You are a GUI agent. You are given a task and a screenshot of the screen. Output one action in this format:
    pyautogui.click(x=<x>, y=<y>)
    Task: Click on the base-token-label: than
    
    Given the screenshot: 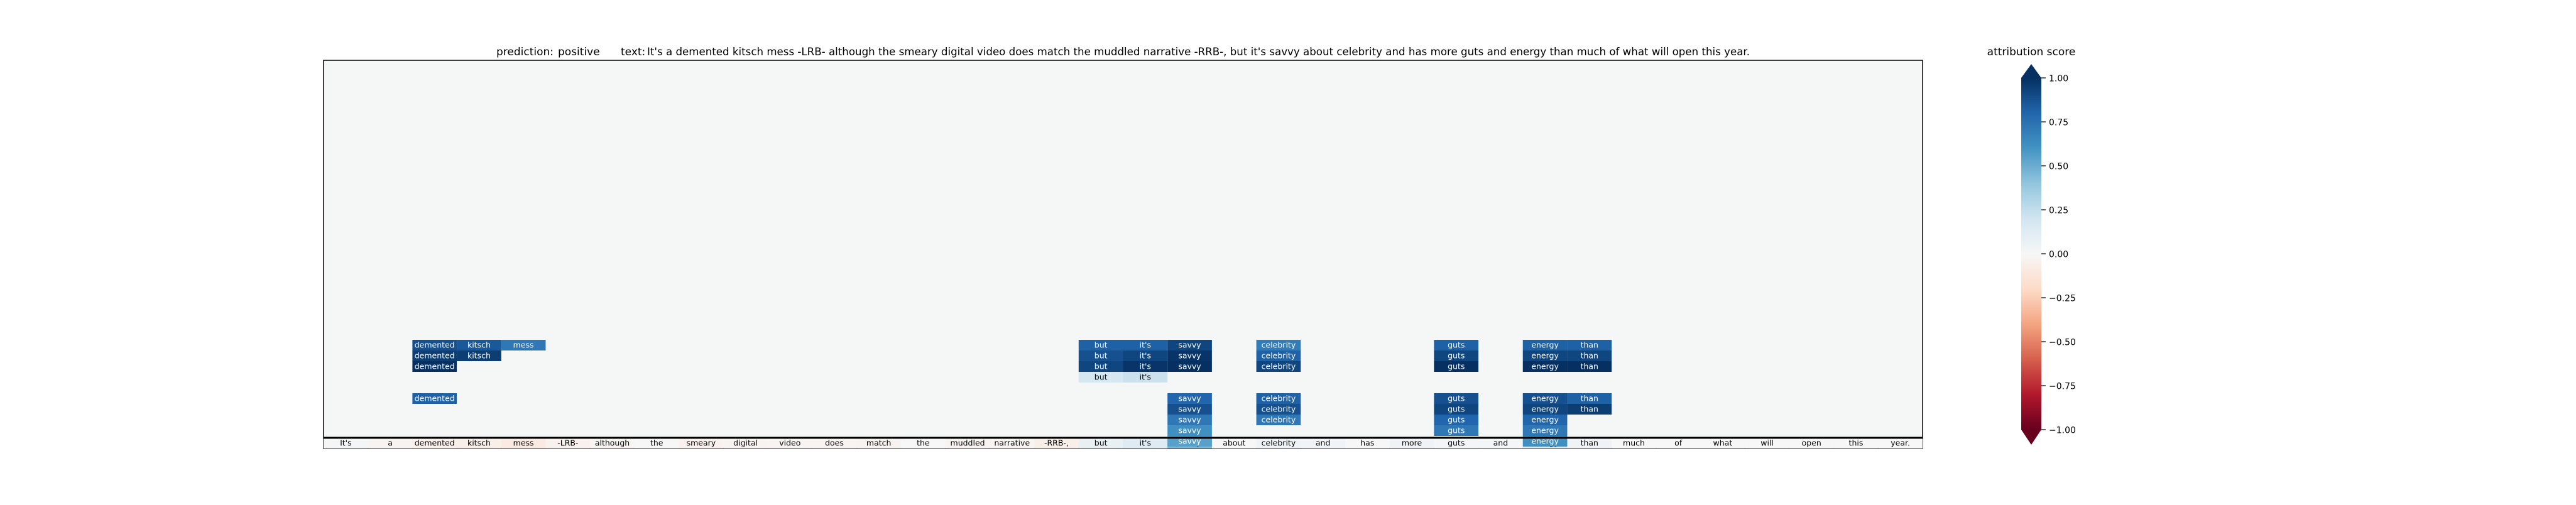 What is the action you would take?
    pyautogui.click(x=1590, y=443)
    